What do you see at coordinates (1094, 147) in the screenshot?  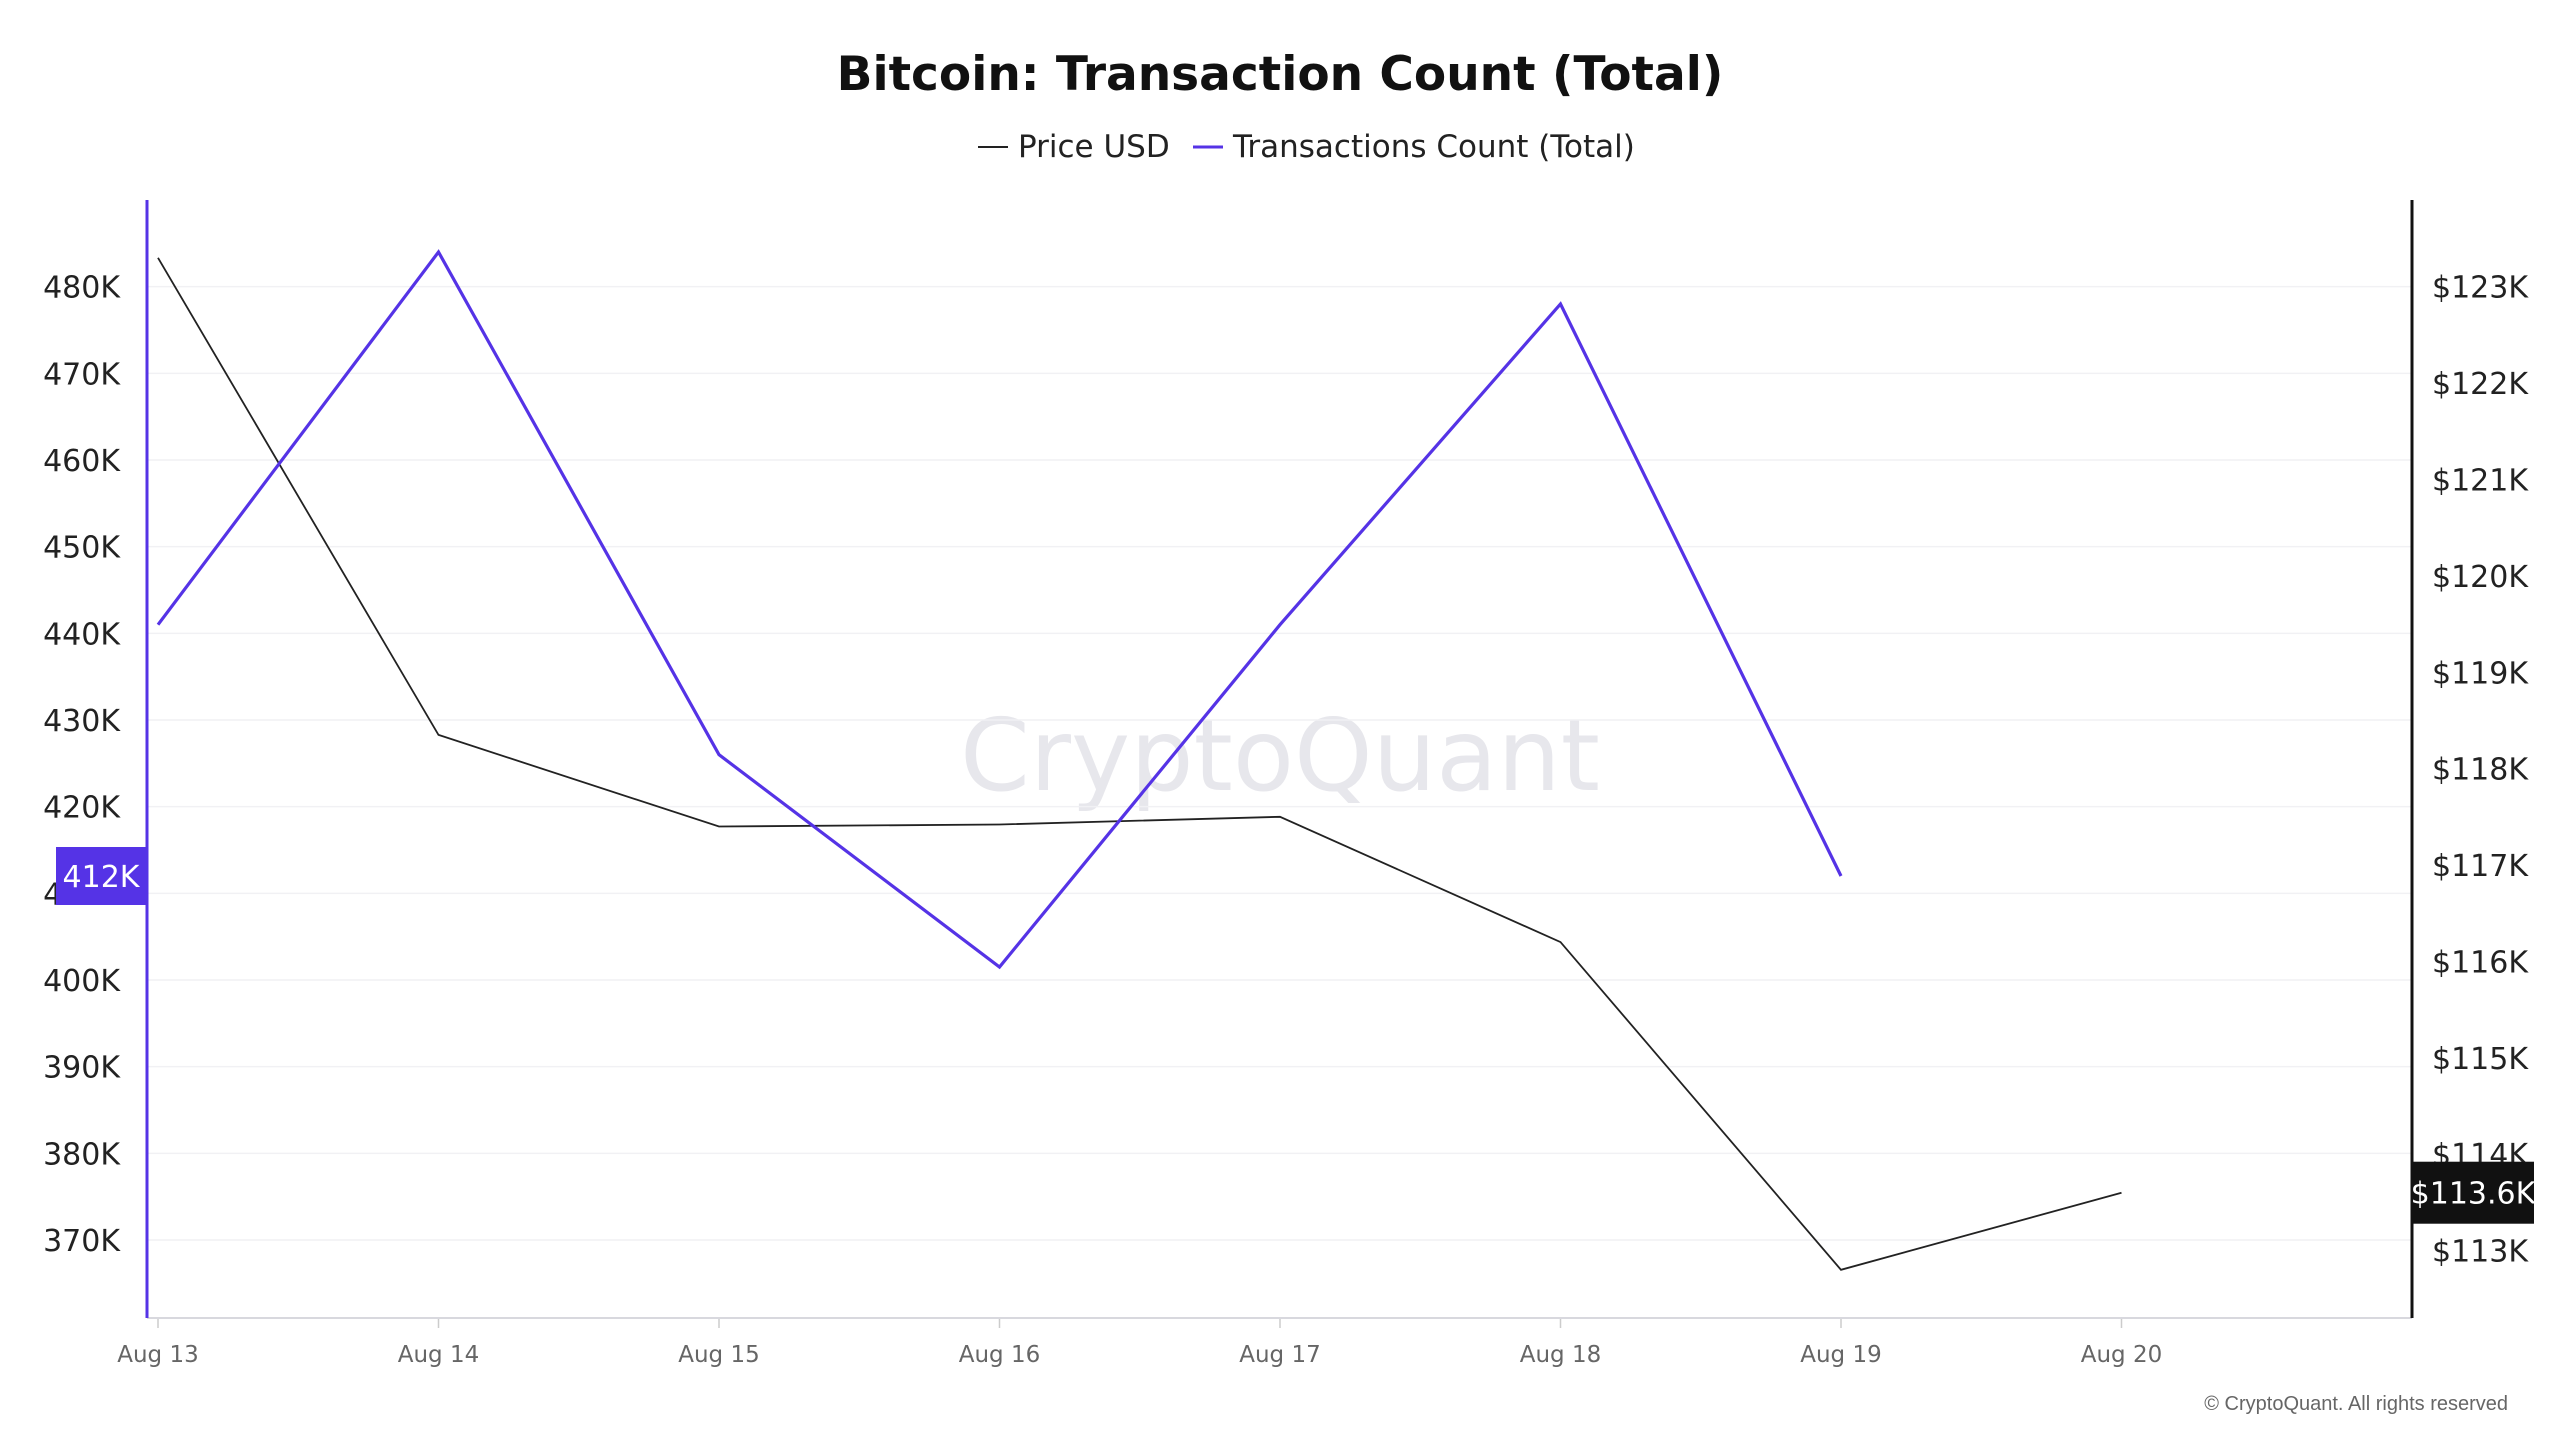 I see `legend-label-price: Price USD` at bounding box center [1094, 147].